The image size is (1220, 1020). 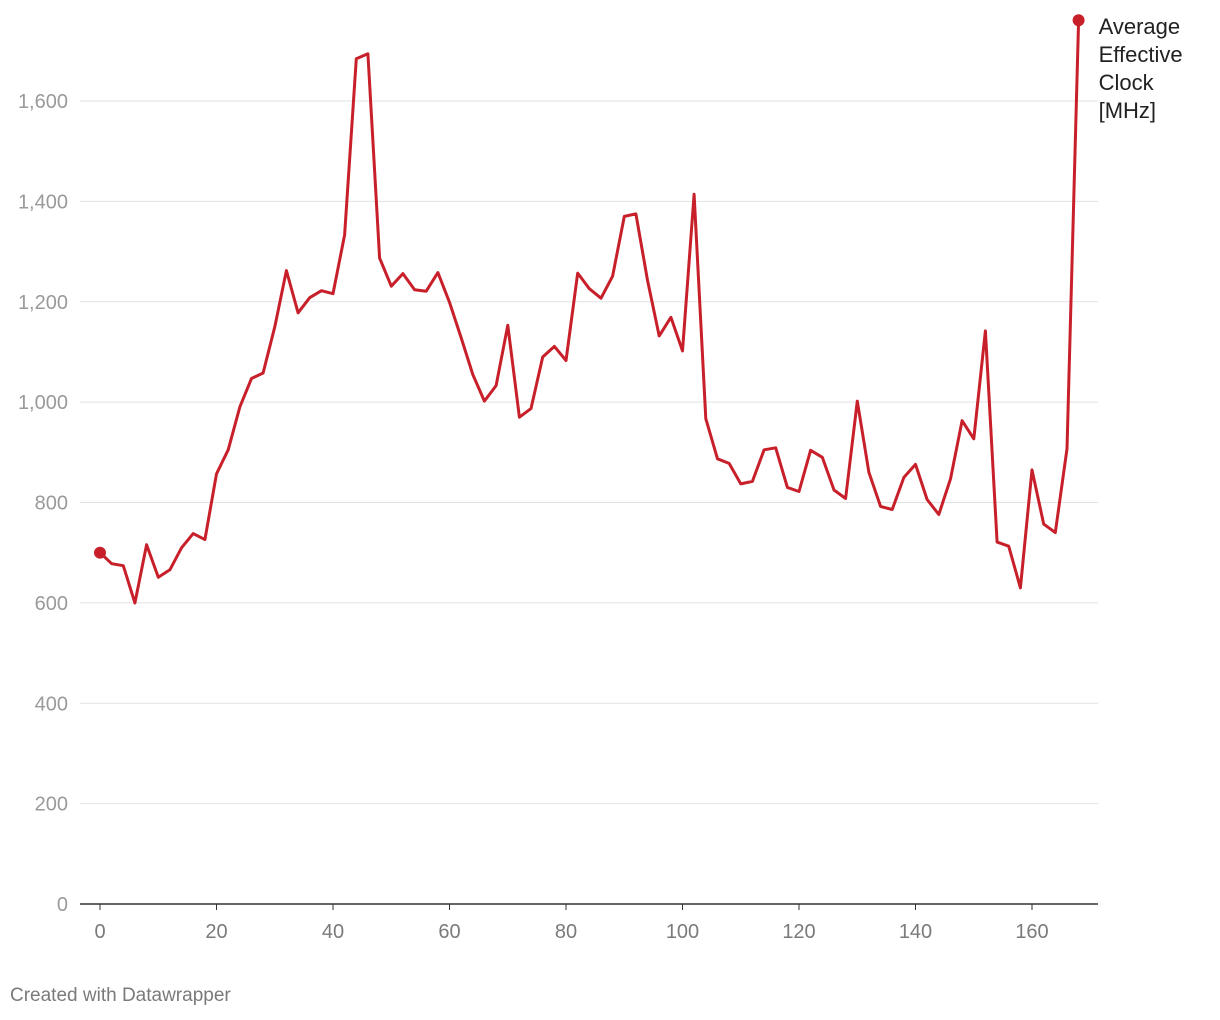 What do you see at coordinates (1127, 110) in the screenshot?
I see `series-label-line: [MHz]` at bounding box center [1127, 110].